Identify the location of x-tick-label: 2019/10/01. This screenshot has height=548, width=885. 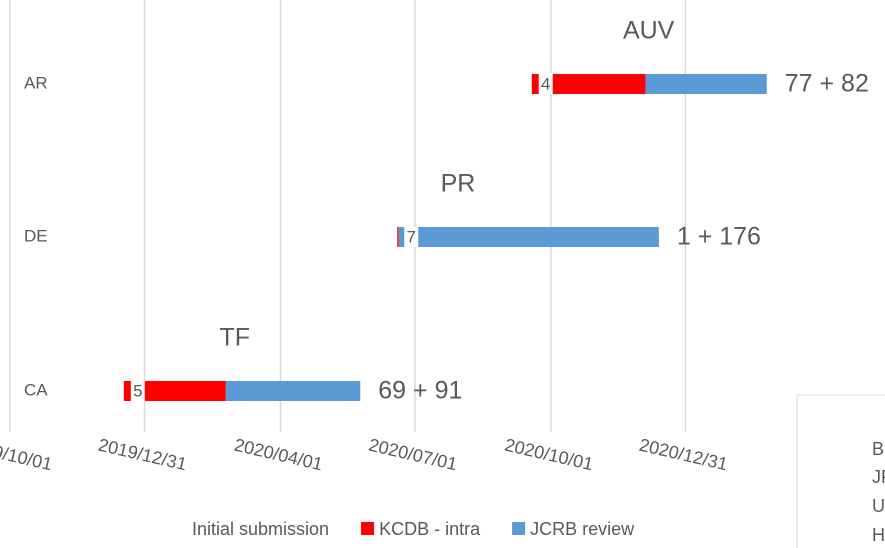
(27, 455).